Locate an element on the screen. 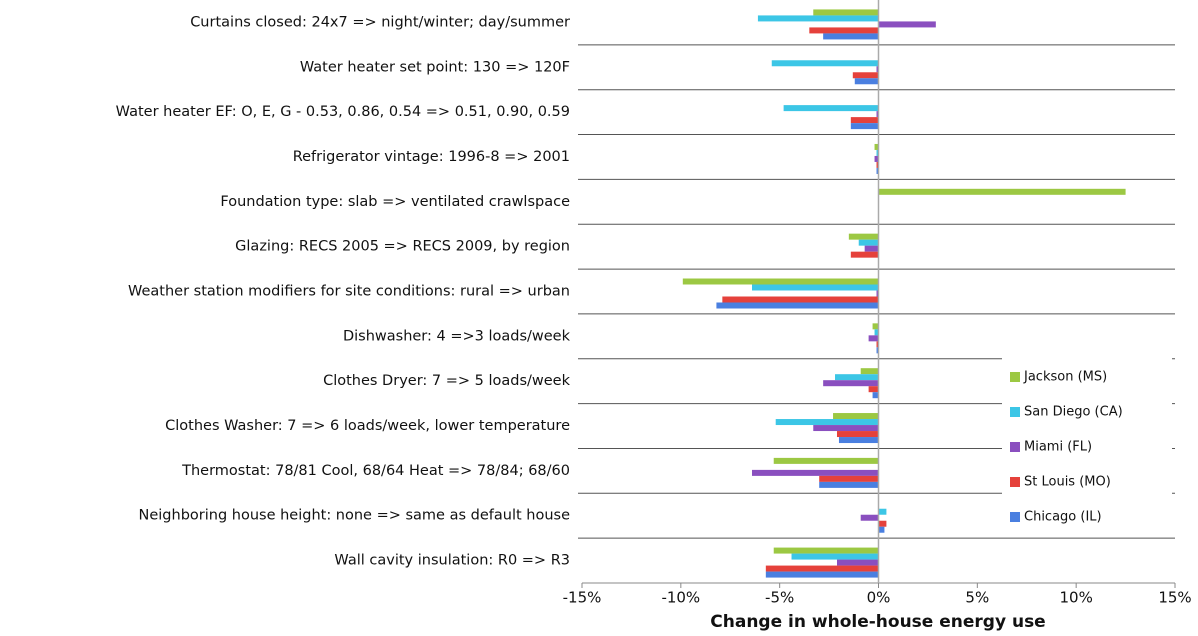  y-tick-label: Wall cavity insulation: R0 => R3 is located at coordinates (452, 561).